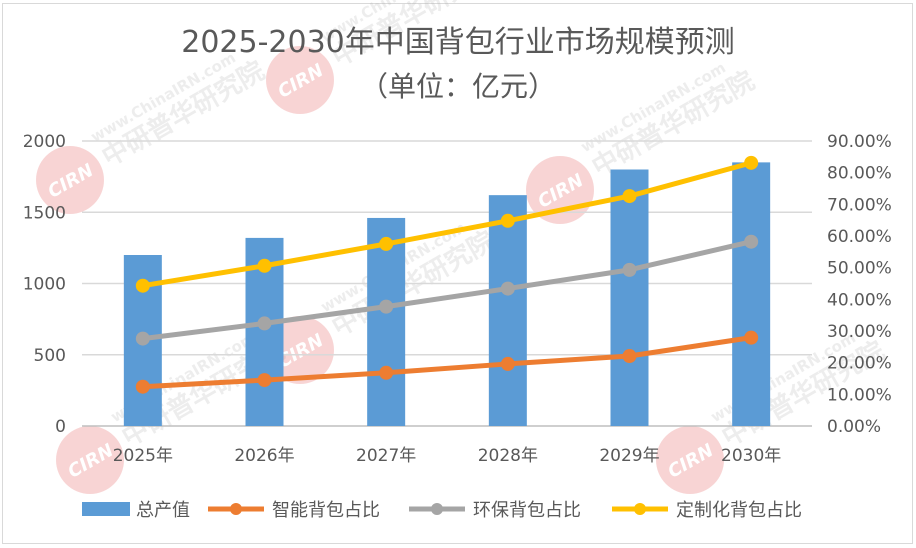 This screenshot has height=548, width=916. Describe the element at coordinates (751, 456) in the screenshot. I see `x-tick-label: 2030年` at that location.